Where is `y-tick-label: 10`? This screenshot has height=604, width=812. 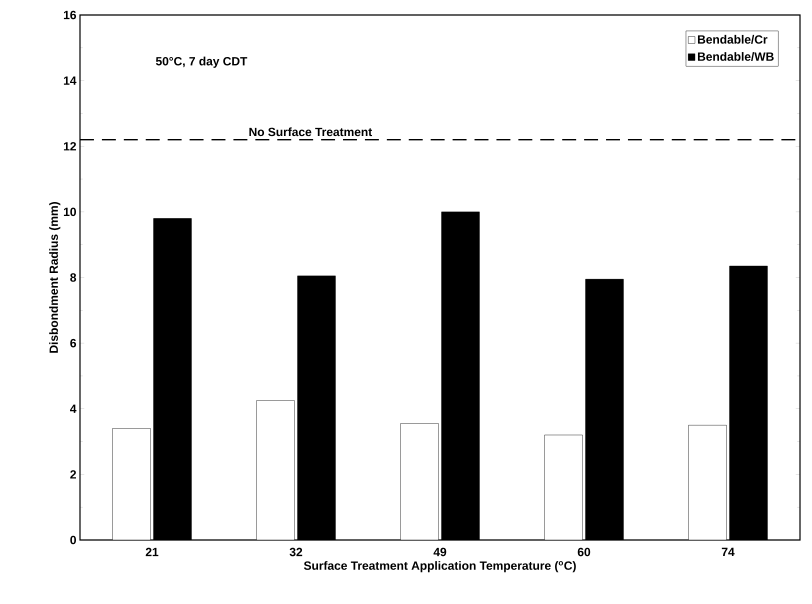 y-tick-label: 10 is located at coordinates (70, 212).